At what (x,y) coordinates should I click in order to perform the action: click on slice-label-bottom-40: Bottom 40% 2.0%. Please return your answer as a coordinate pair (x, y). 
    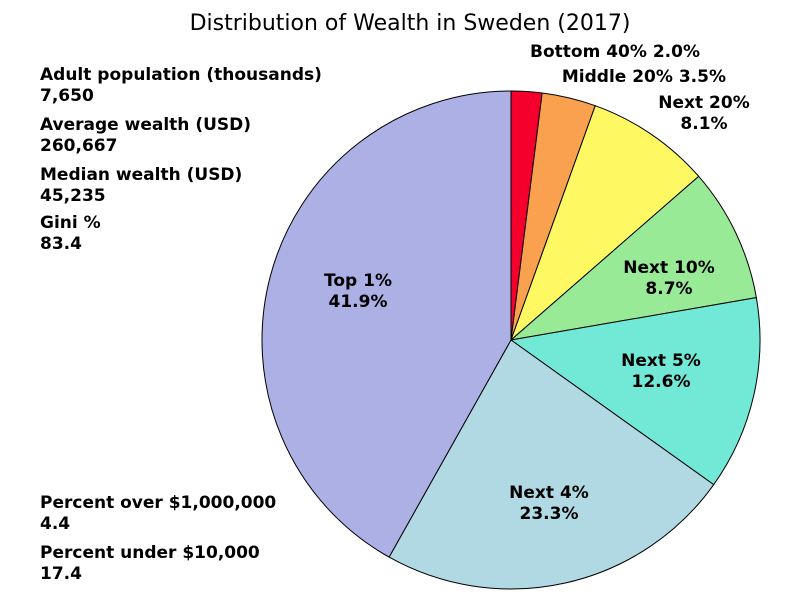
    Looking at the image, I should click on (615, 52).